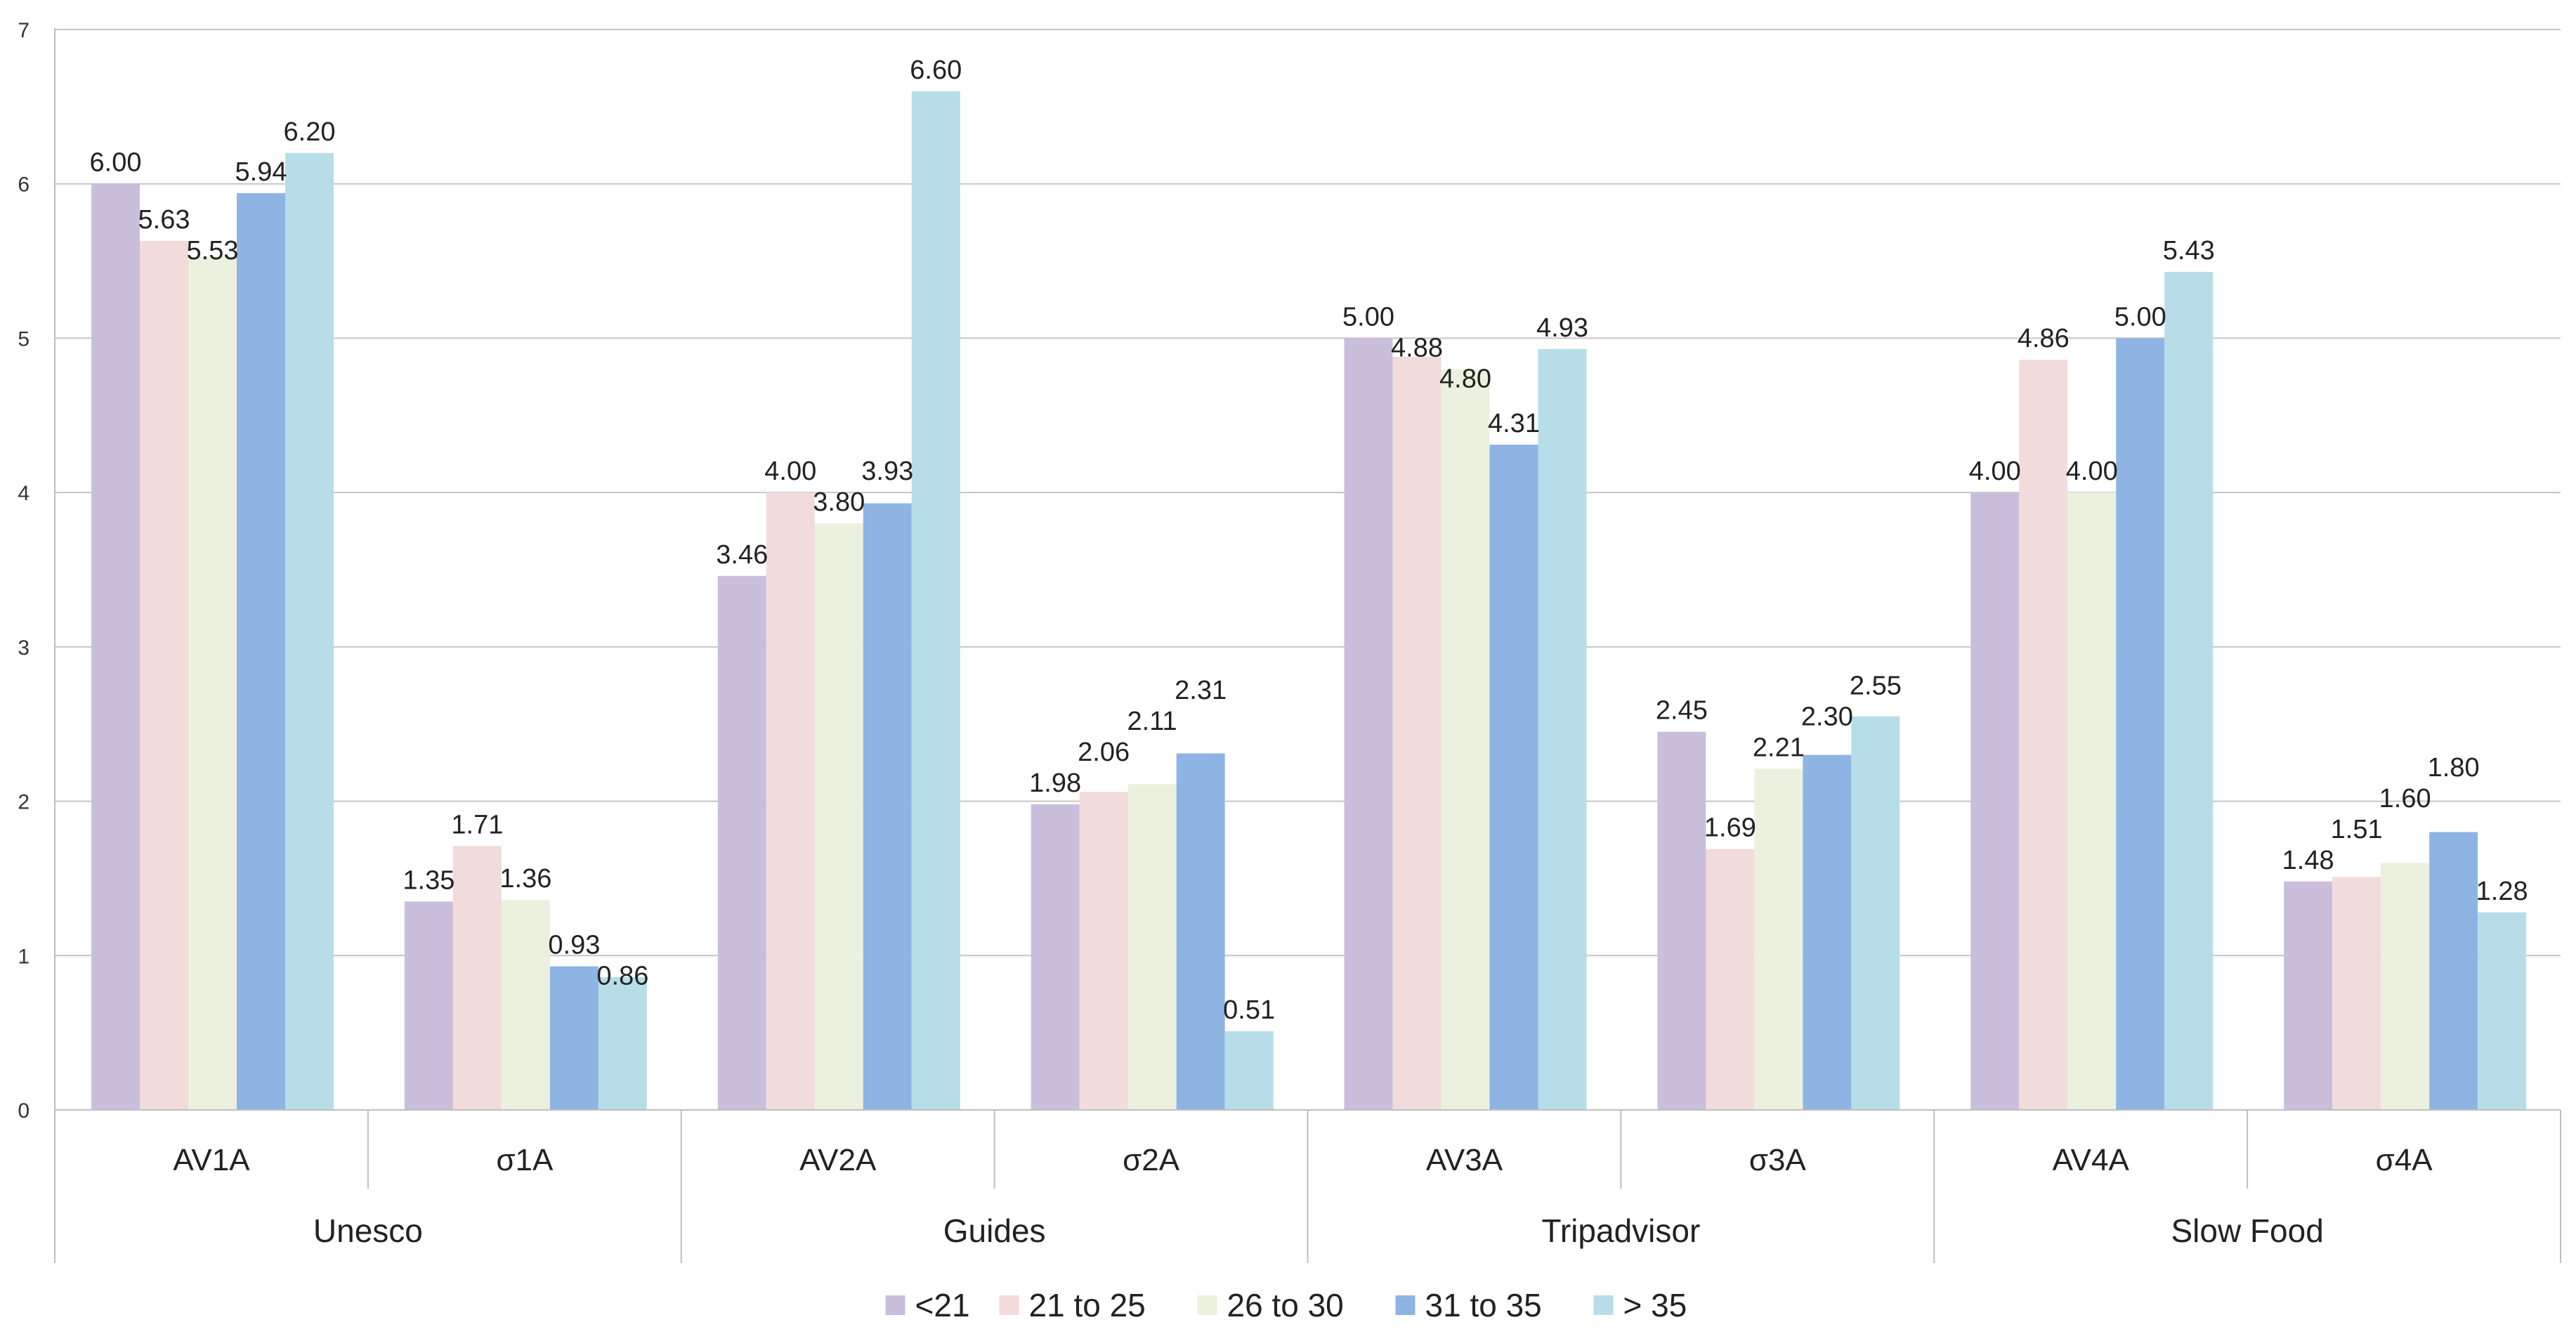 The image size is (2576, 1334). What do you see at coordinates (1730, 828) in the screenshot?
I see `data-label: 1.69` at bounding box center [1730, 828].